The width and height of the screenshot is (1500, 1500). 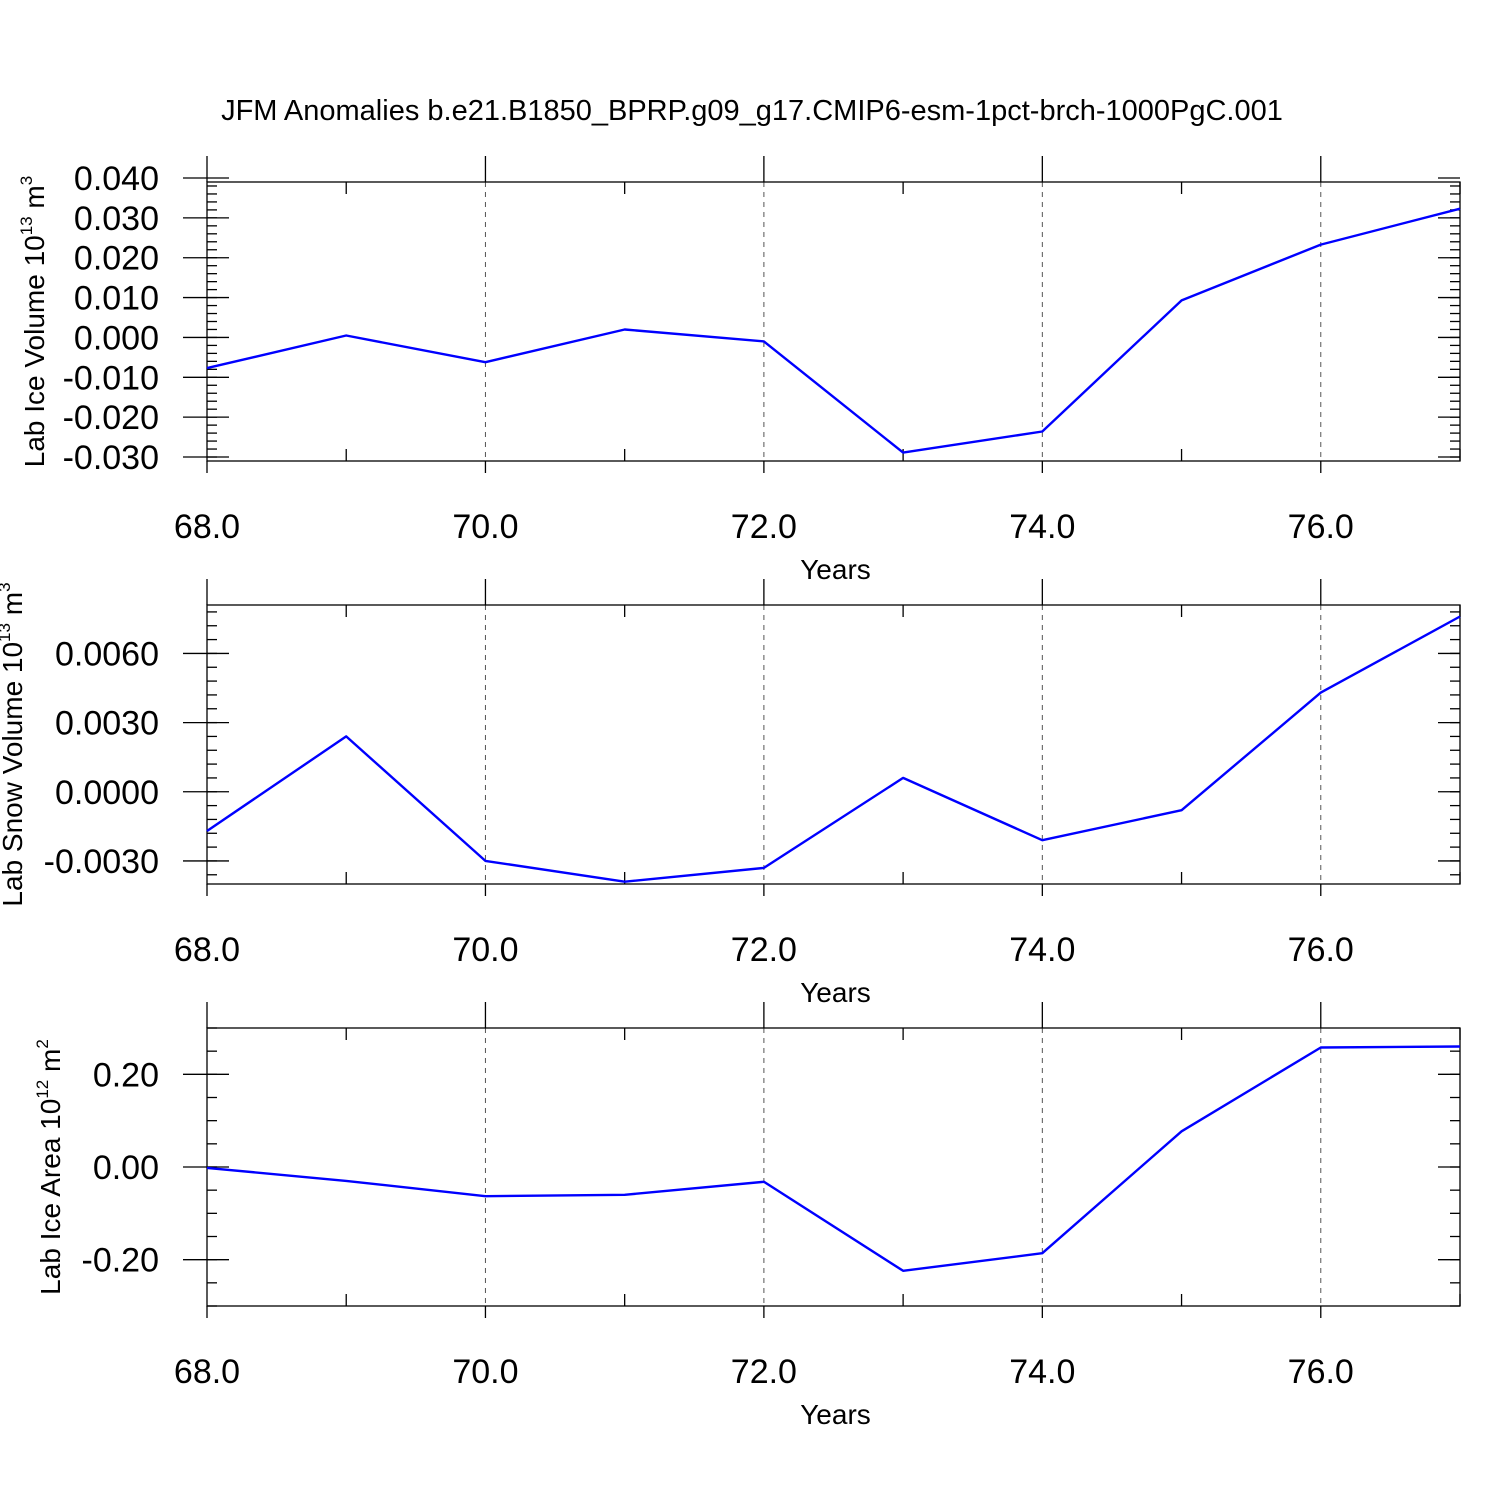 I want to click on y-axis-title-part: Lab Ice Volume 10, so click(x=34, y=351).